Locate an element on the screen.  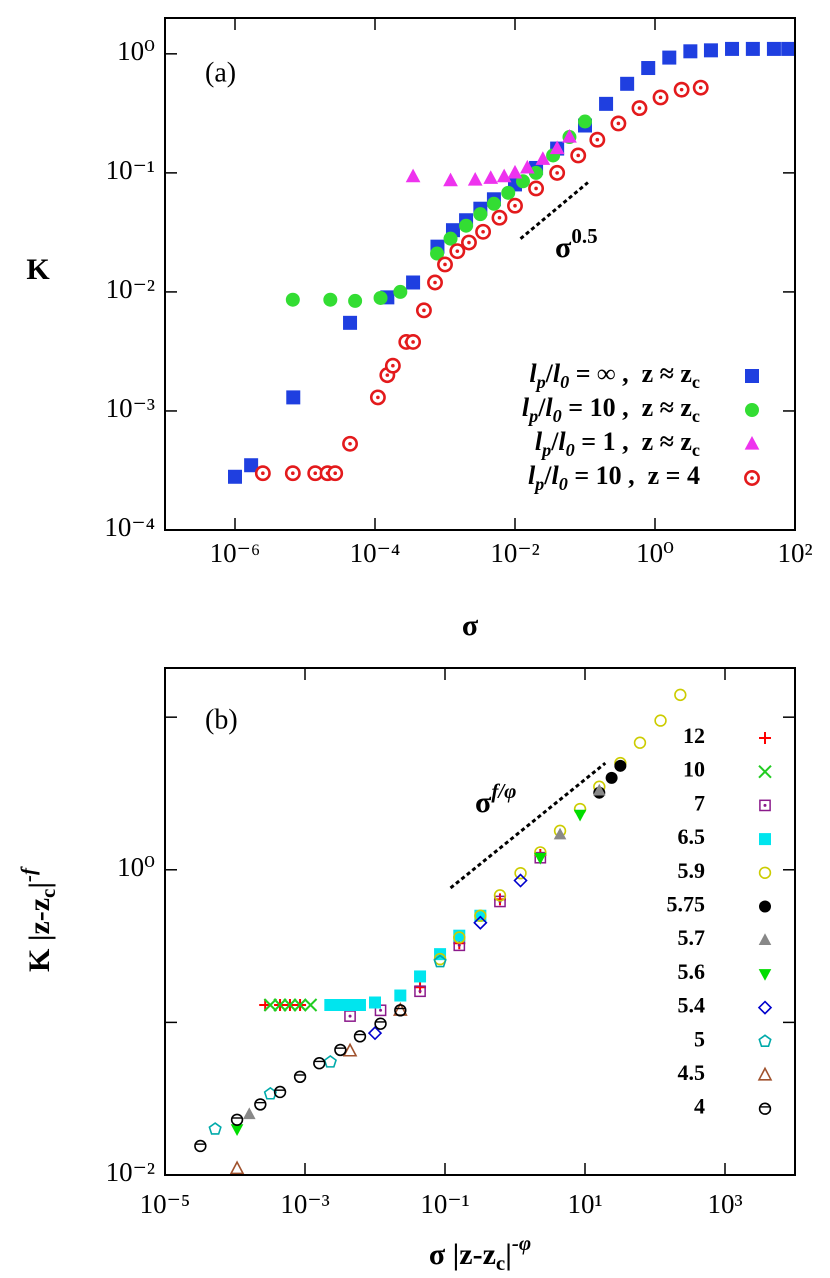
x-tick-label: 10⁻² is located at coordinates (514, 553).